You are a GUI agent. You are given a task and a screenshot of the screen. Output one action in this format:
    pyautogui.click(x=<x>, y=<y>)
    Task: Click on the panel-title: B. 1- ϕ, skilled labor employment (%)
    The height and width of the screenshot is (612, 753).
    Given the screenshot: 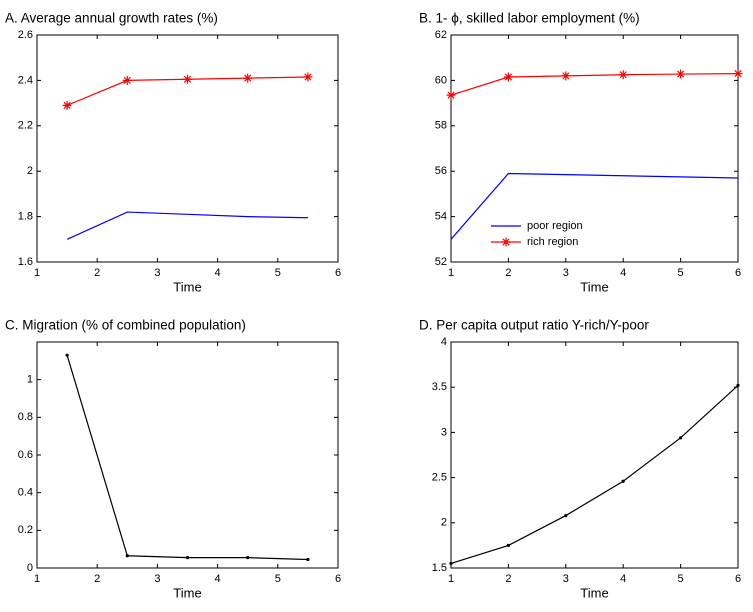 What is the action you would take?
    pyautogui.click(x=529, y=18)
    